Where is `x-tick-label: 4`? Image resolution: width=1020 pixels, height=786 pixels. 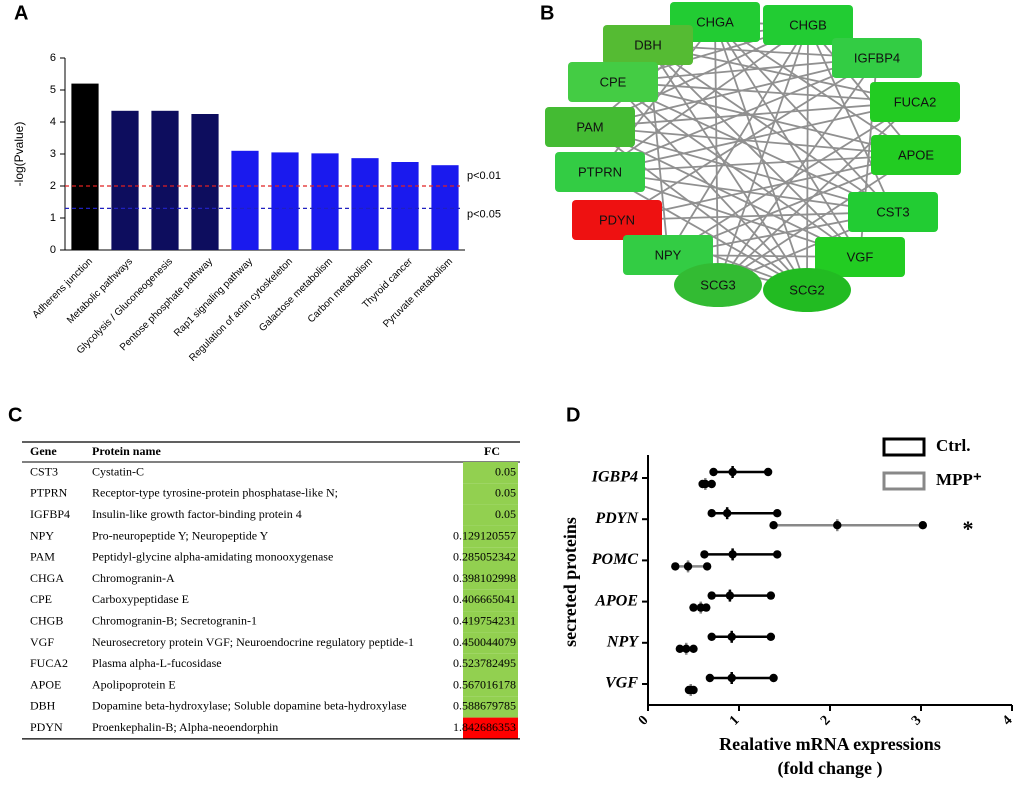 x-tick-label: 4 is located at coordinates (1008, 721).